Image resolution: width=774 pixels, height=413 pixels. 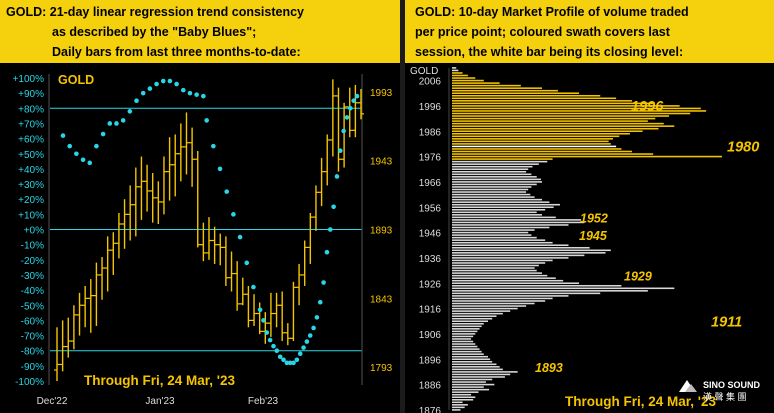 What do you see at coordinates (381, 162) in the screenshot?
I see `price-tick-label: 1943` at bounding box center [381, 162].